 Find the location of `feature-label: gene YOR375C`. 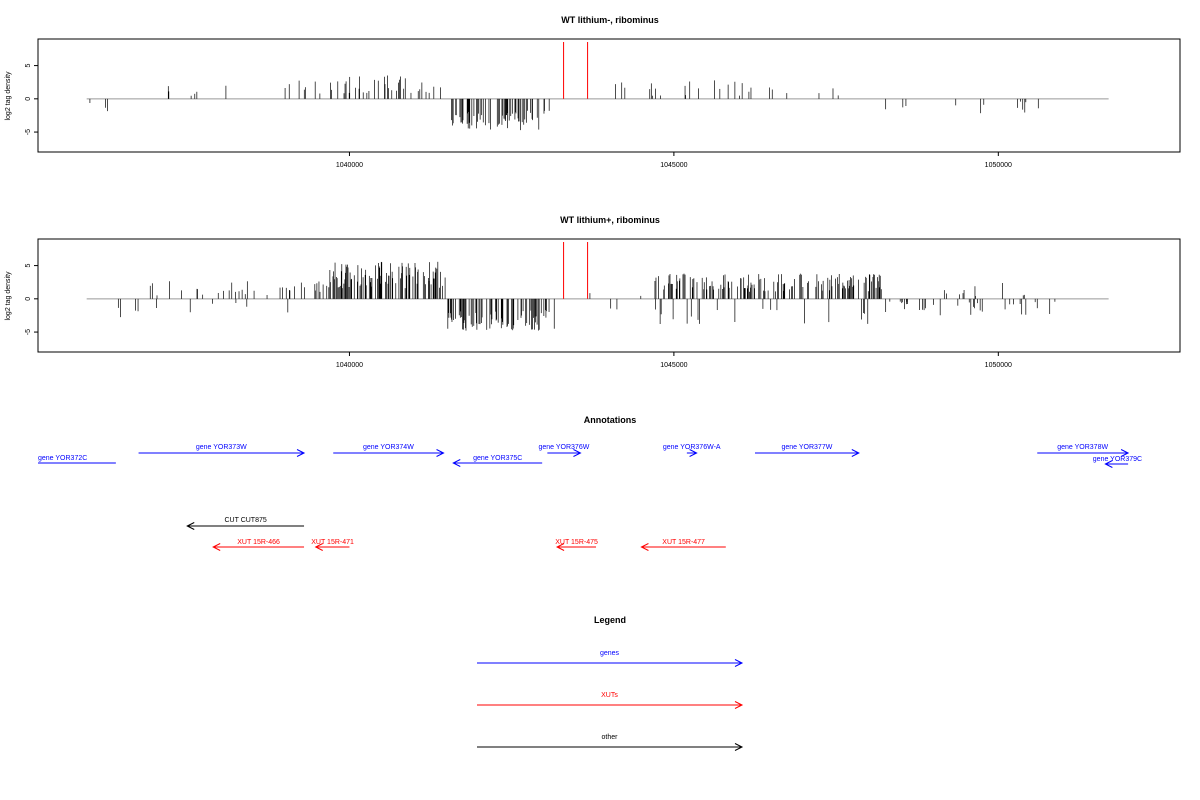

feature-label: gene YOR375C is located at coordinates (497, 458).